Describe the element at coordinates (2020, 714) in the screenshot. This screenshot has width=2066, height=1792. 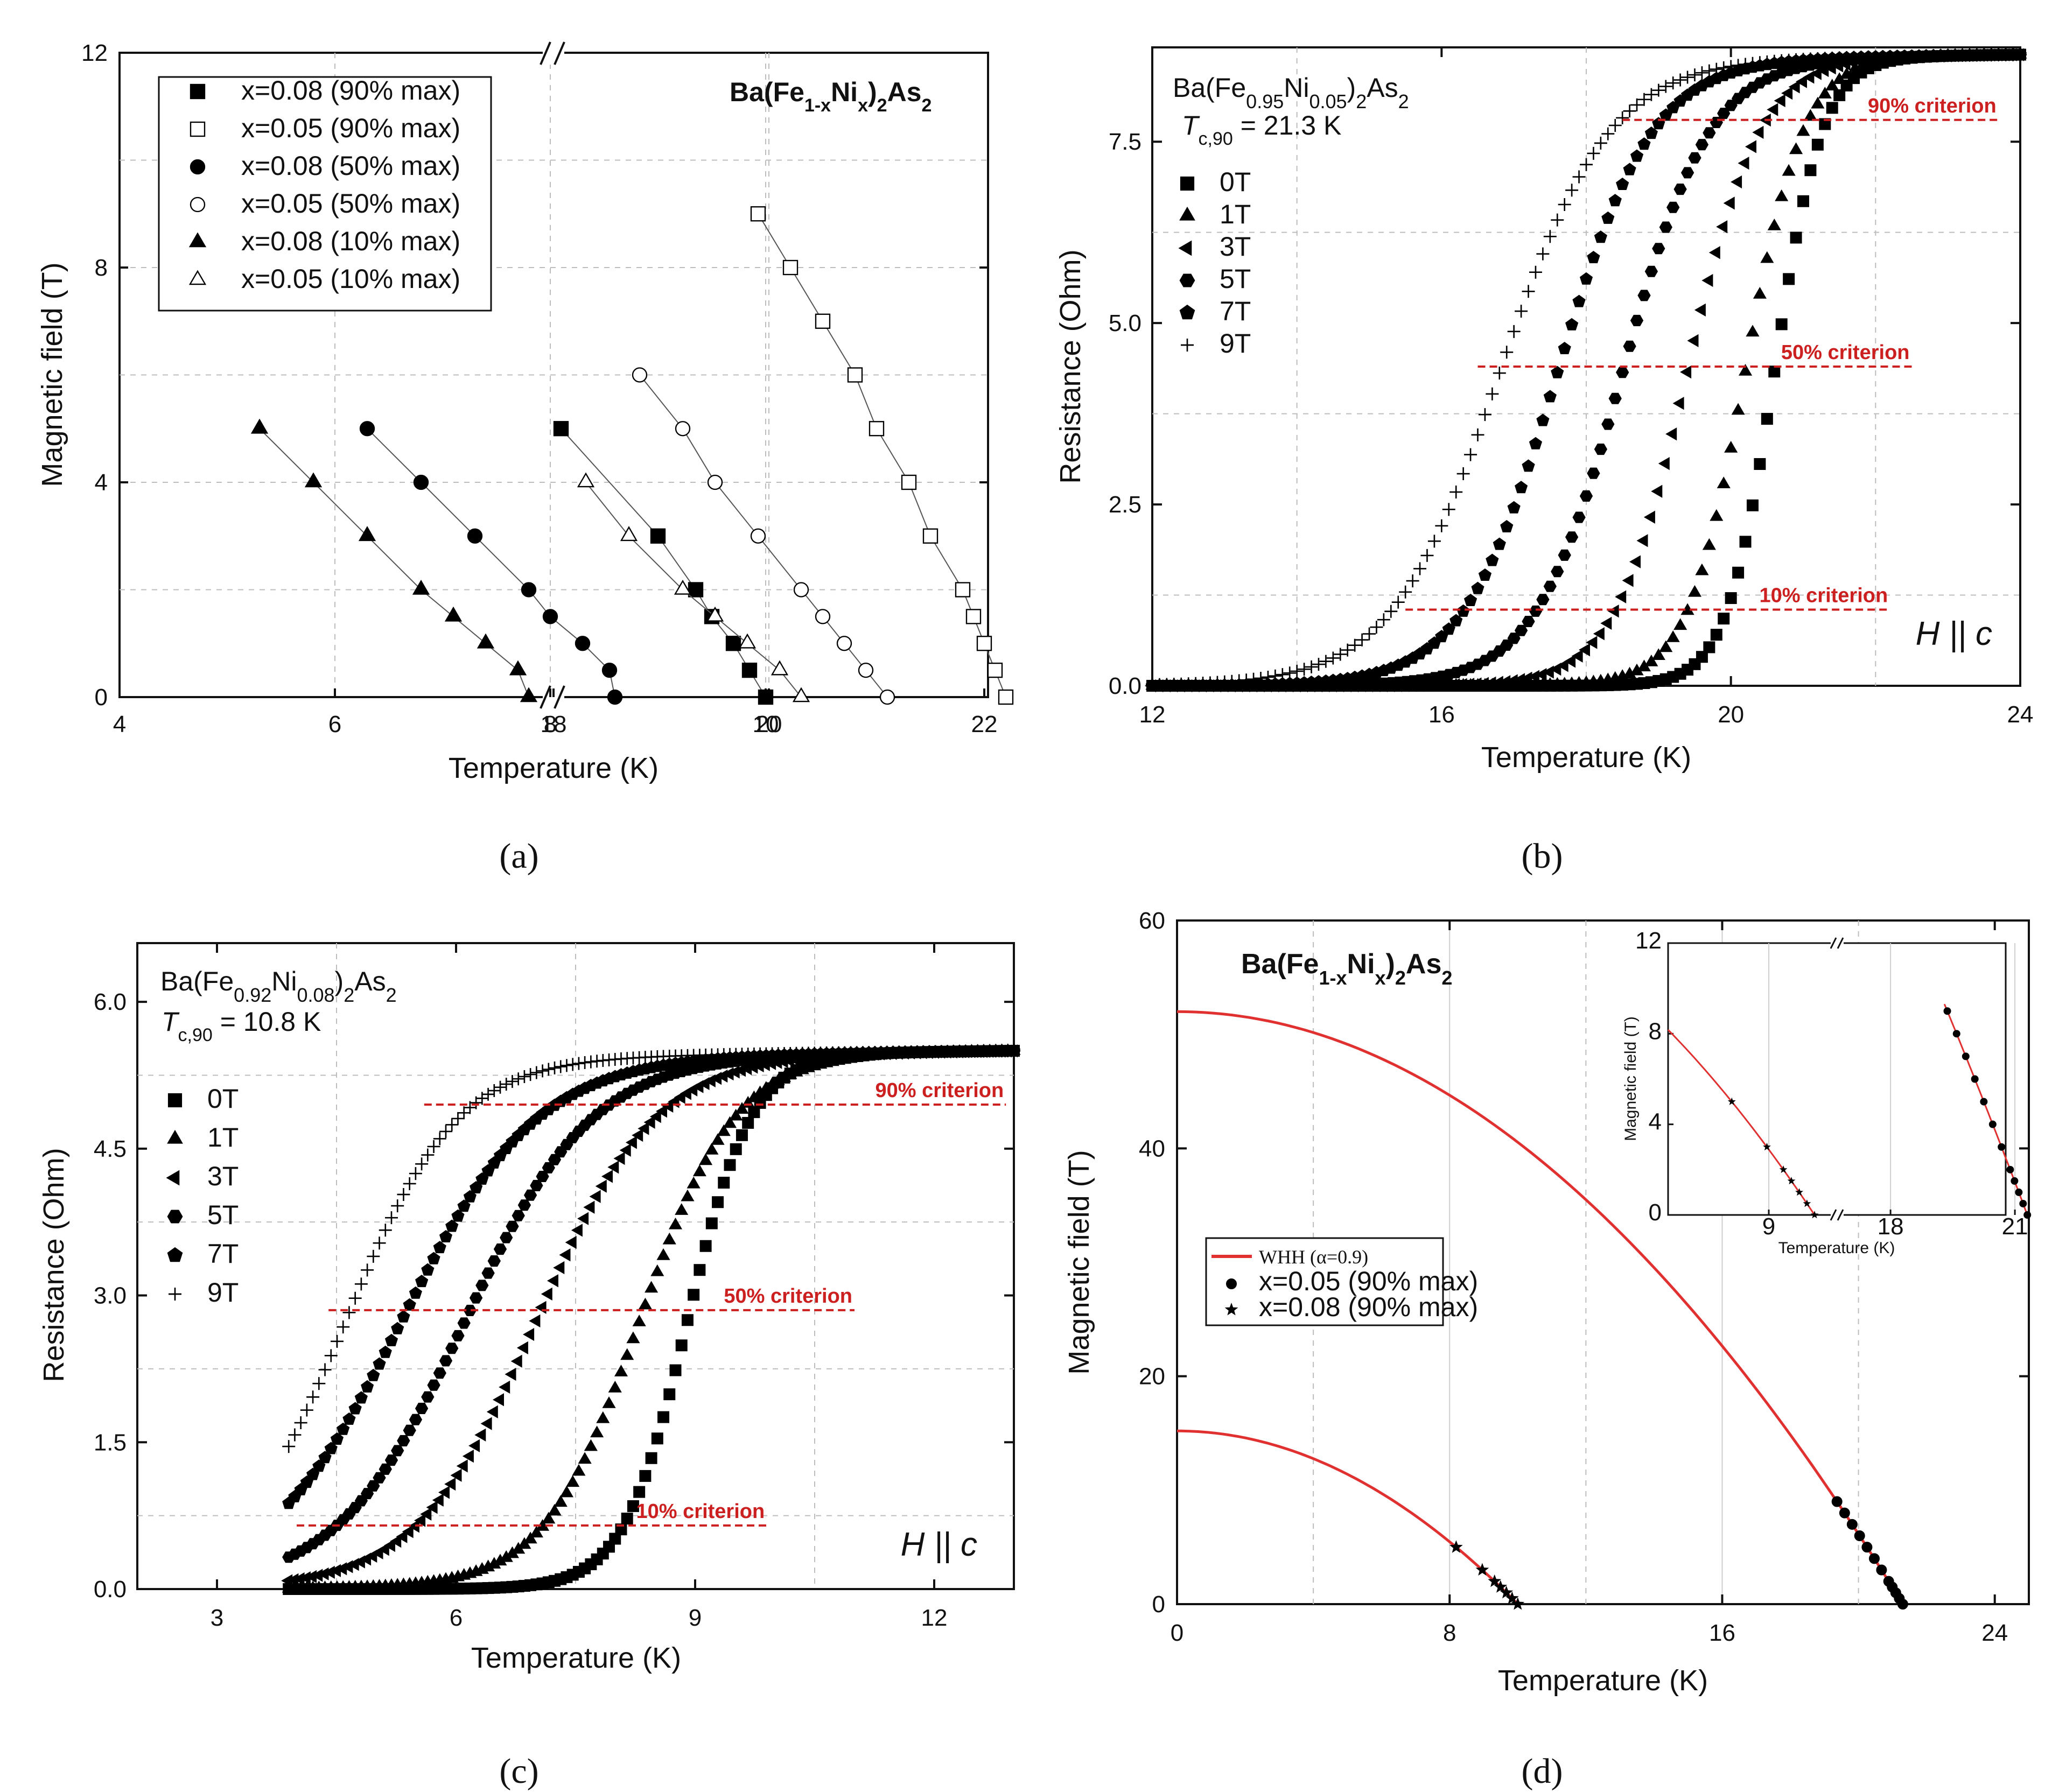
I see `x-tick-label: 24` at that location.